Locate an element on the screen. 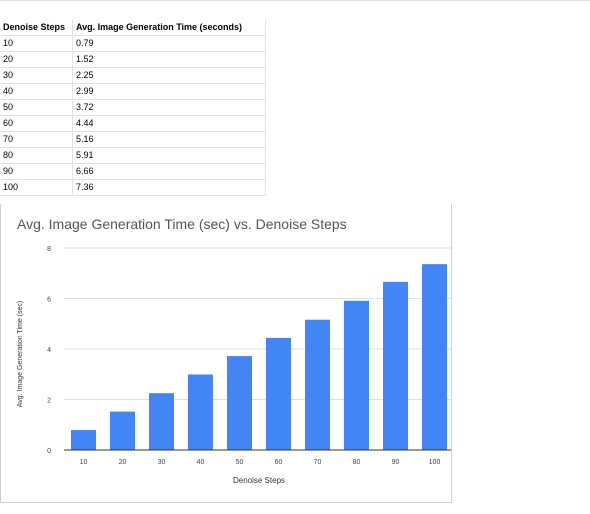  cell-denoise-steps: 10 is located at coordinates (36, 43).